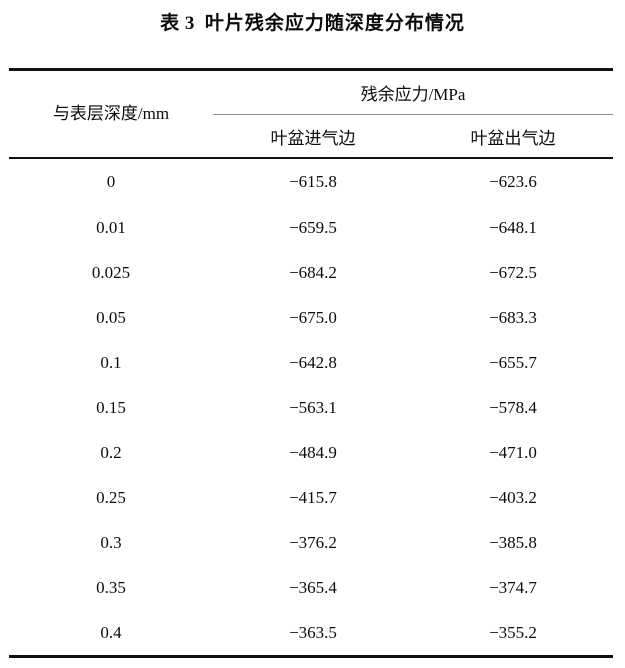 The height and width of the screenshot is (668, 625). I want to click on cell-leading-edge: −376.2, so click(313, 542).